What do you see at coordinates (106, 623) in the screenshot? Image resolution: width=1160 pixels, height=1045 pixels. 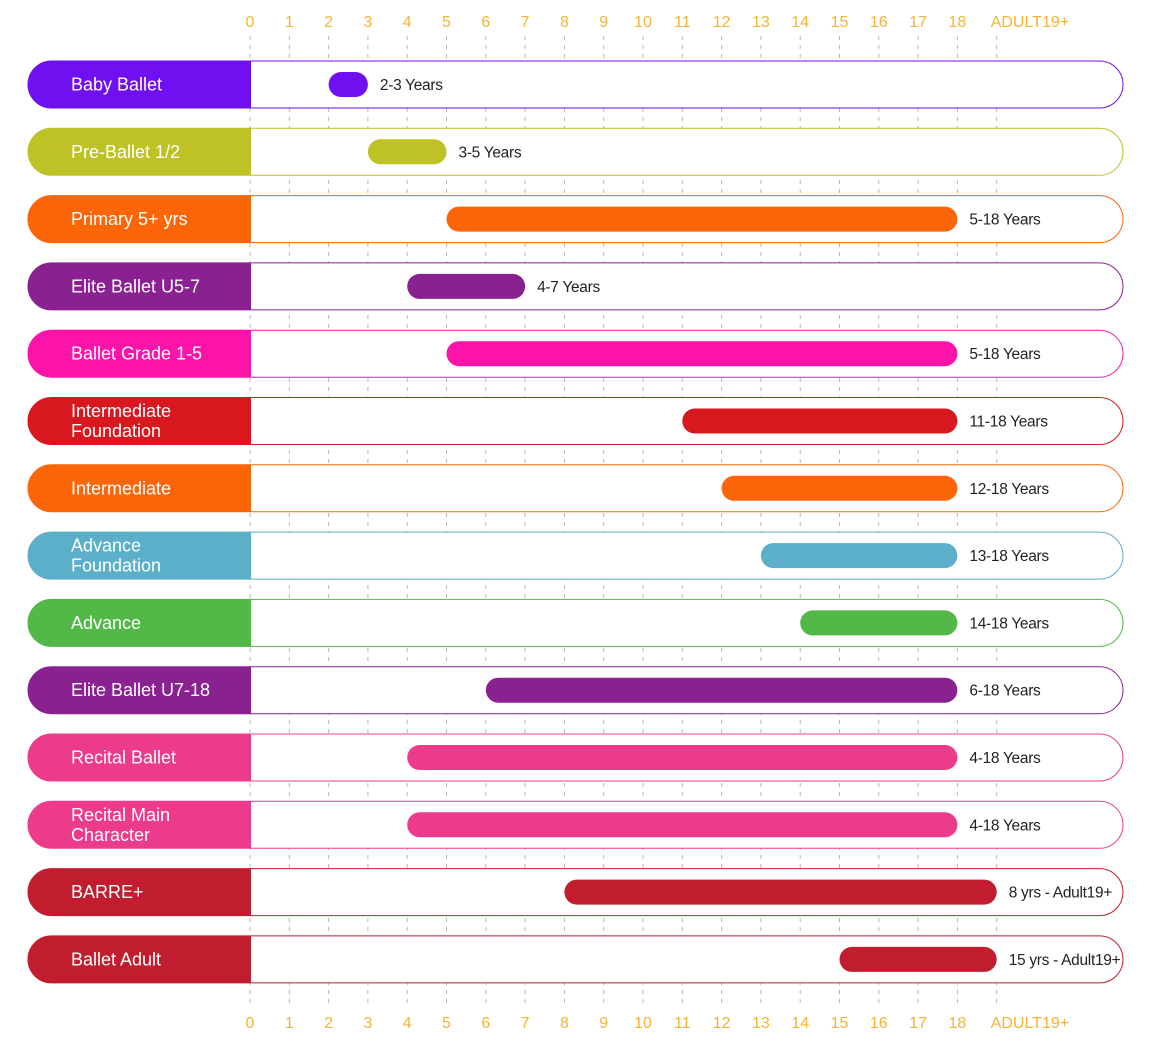 I see `class-name-label: Advance` at bounding box center [106, 623].